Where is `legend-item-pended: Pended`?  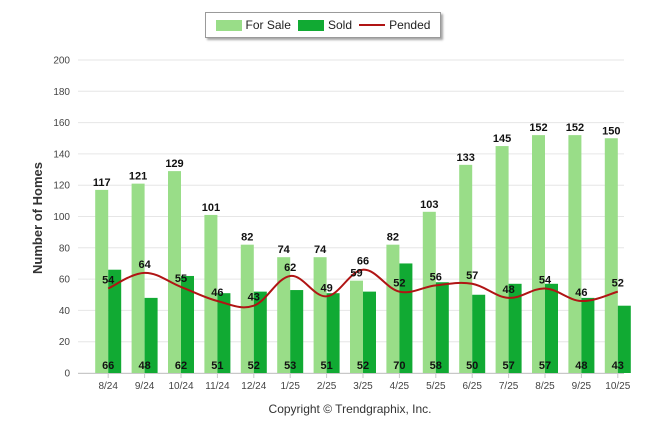
legend-item-pended: Pended is located at coordinates (394, 25).